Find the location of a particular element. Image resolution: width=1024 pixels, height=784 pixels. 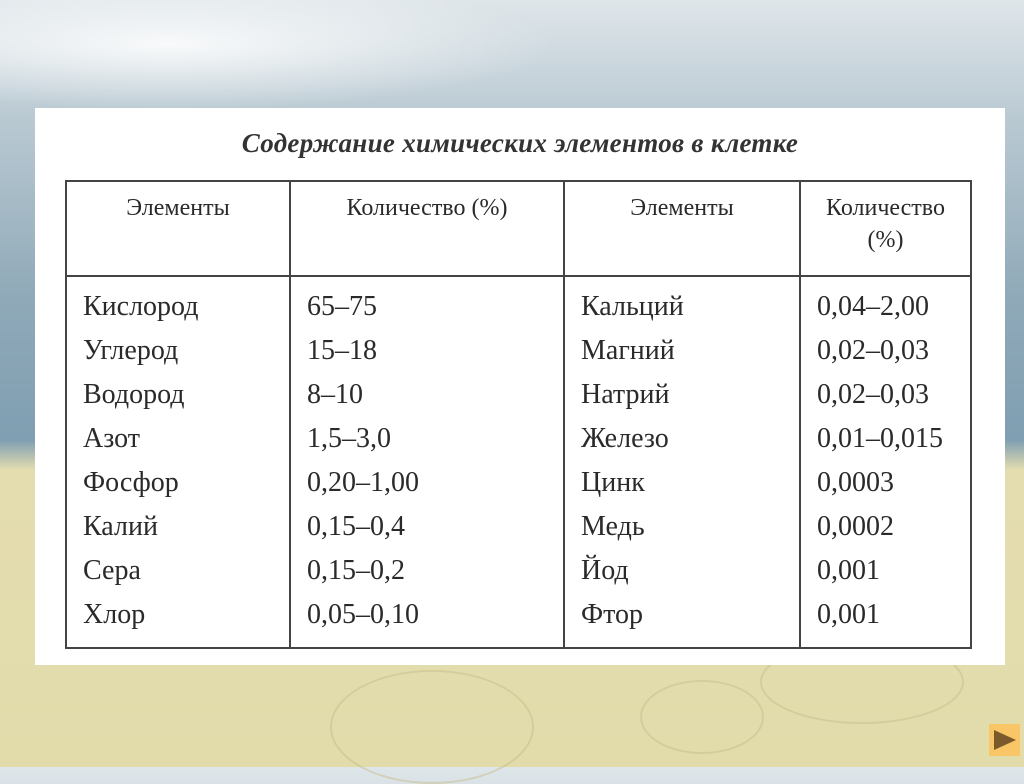

table-row: Углерод 15–18 Магний 0,02–0,03 is located at coordinates (518, 351).